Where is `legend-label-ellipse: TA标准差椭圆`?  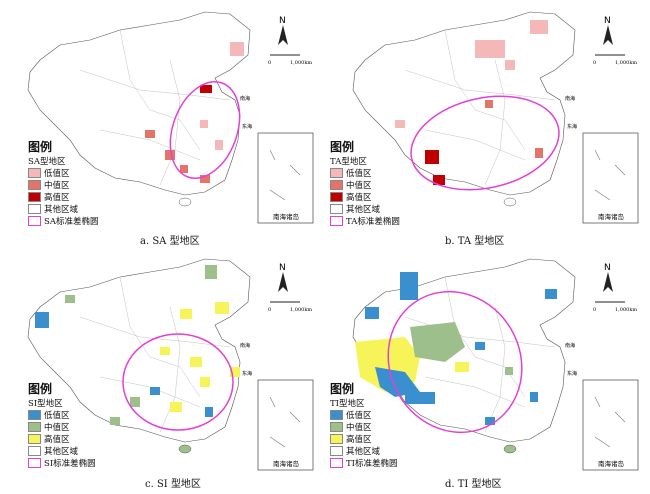 legend-label-ellipse: TA标准差椭圆 is located at coordinates (373, 222).